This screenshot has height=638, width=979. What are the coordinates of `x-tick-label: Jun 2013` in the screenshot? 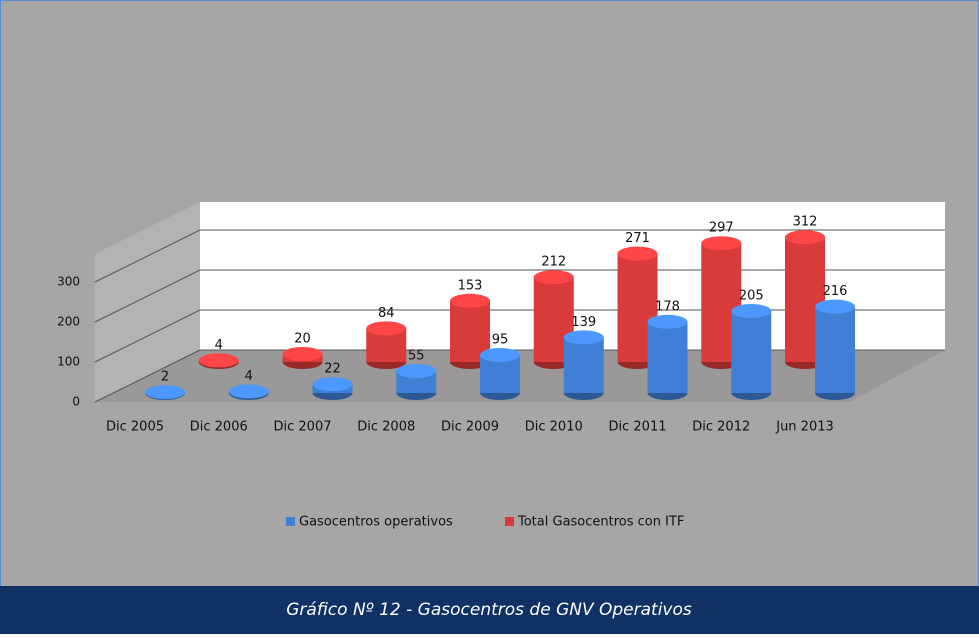 It's located at (804, 427).